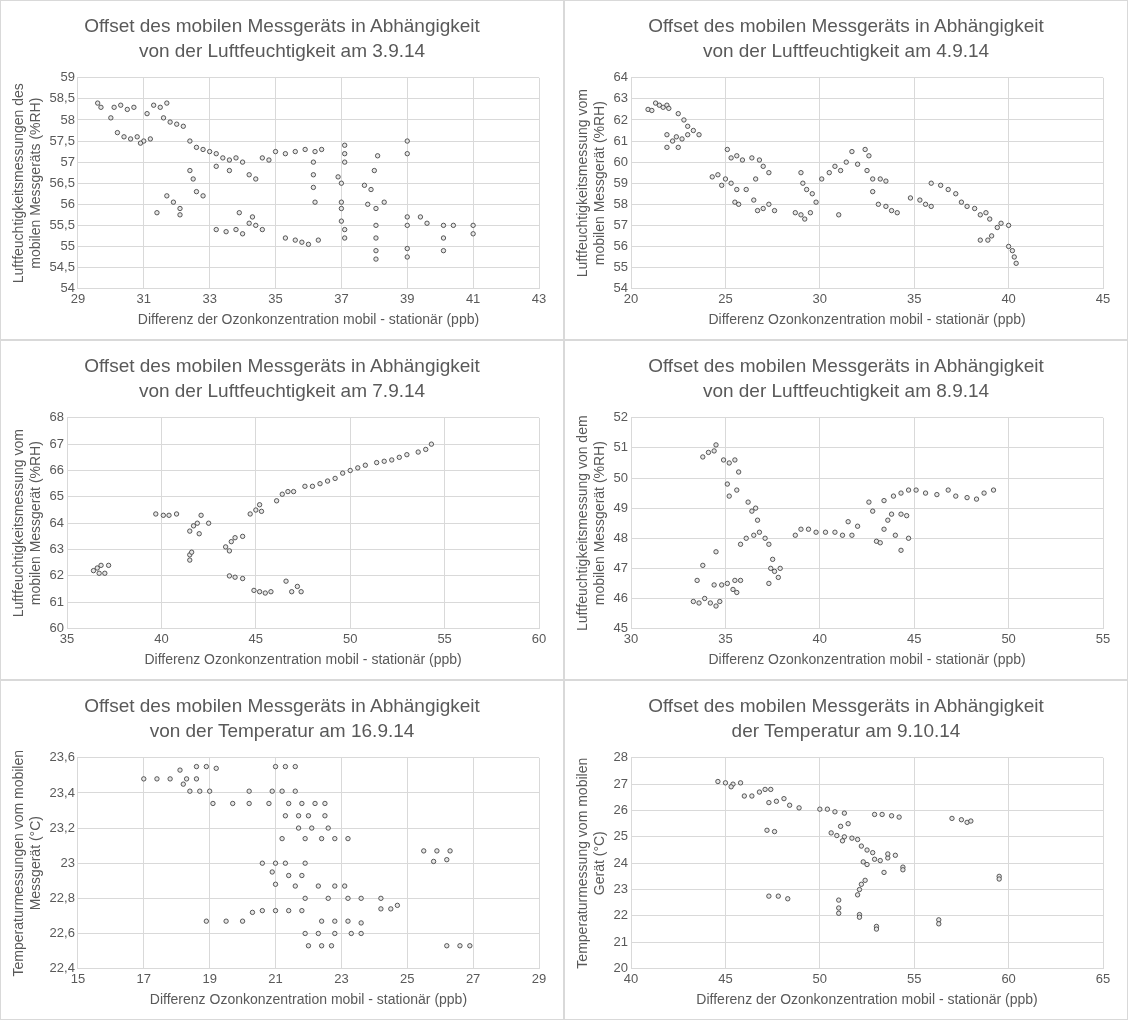 The height and width of the screenshot is (1024, 1129). Describe the element at coordinates (591, 523) in the screenshot. I see `y-axis-title: Luftfeuchtigkeitsmessung von dem mobilen Messgerät (%RH)` at that location.